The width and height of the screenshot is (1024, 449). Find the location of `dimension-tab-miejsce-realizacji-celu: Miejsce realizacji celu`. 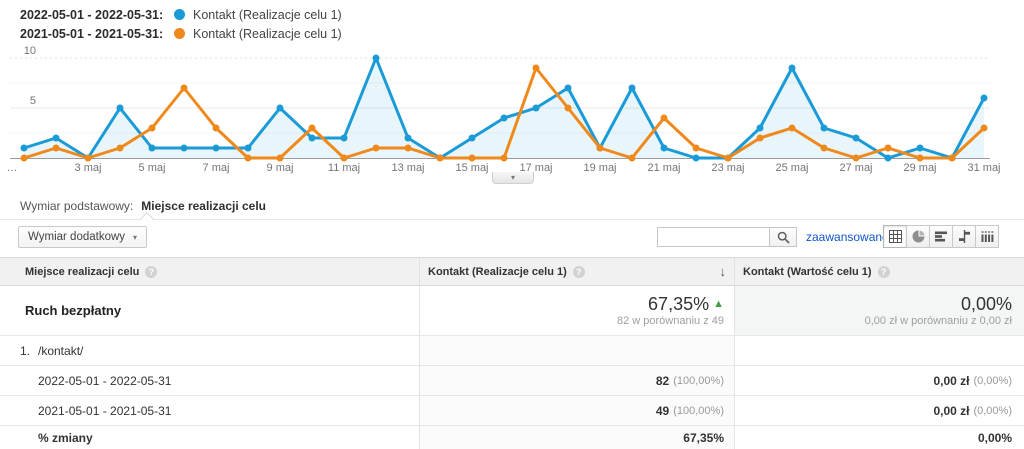

dimension-tab-miejsce-realizacji-celu: Miejsce realizacji celu is located at coordinates (204, 206).